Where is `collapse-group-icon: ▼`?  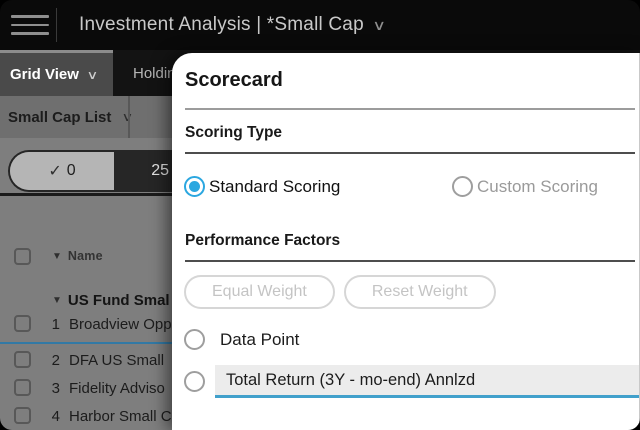 collapse-group-icon: ▼ is located at coordinates (57, 300).